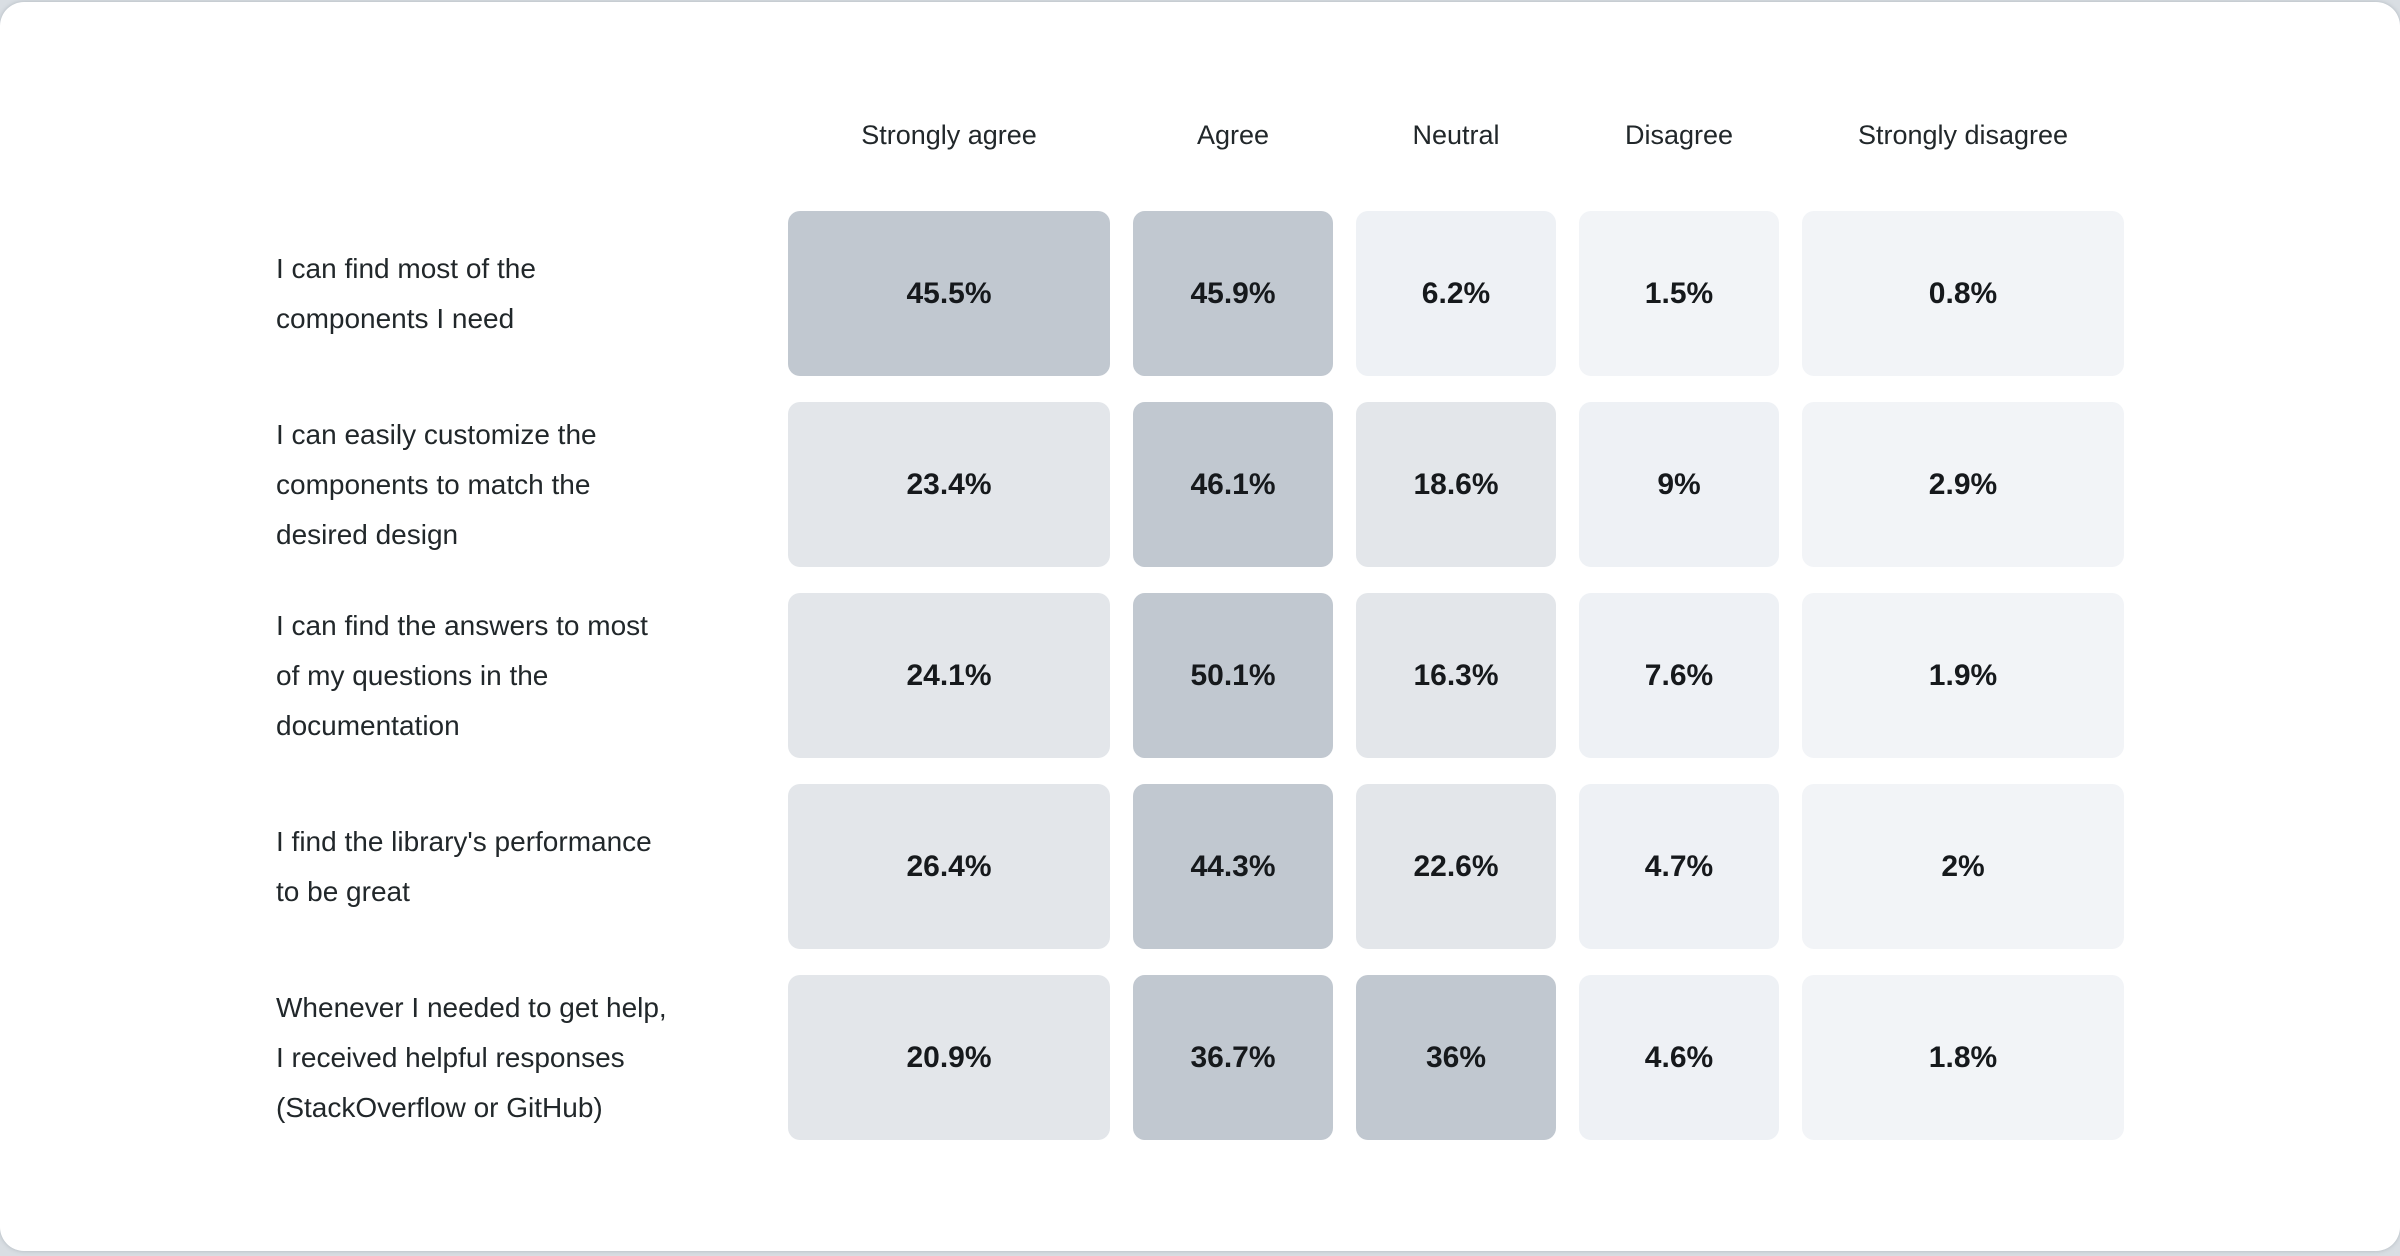  What do you see at coordinates (1456, 484) in the screenshot?
I see `heatmap-cell: 18.6%` at bounding box center [1456, 484].